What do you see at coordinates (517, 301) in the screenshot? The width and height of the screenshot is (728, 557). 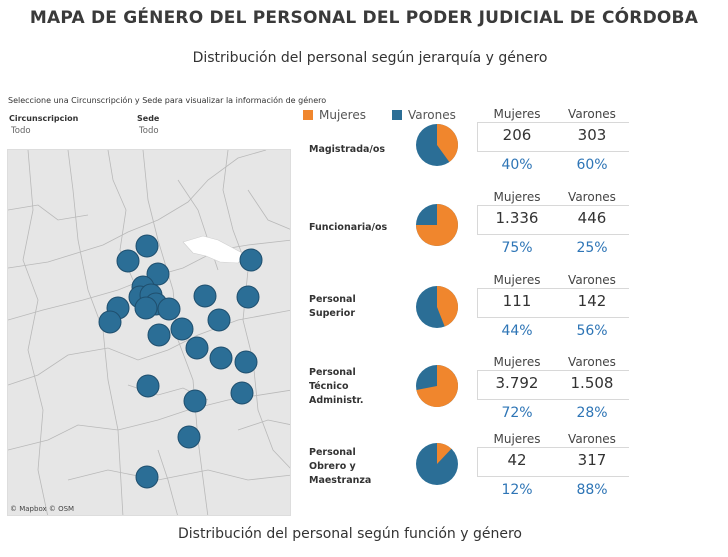 I see `women-count: 111` at bounding box center [517, 301].